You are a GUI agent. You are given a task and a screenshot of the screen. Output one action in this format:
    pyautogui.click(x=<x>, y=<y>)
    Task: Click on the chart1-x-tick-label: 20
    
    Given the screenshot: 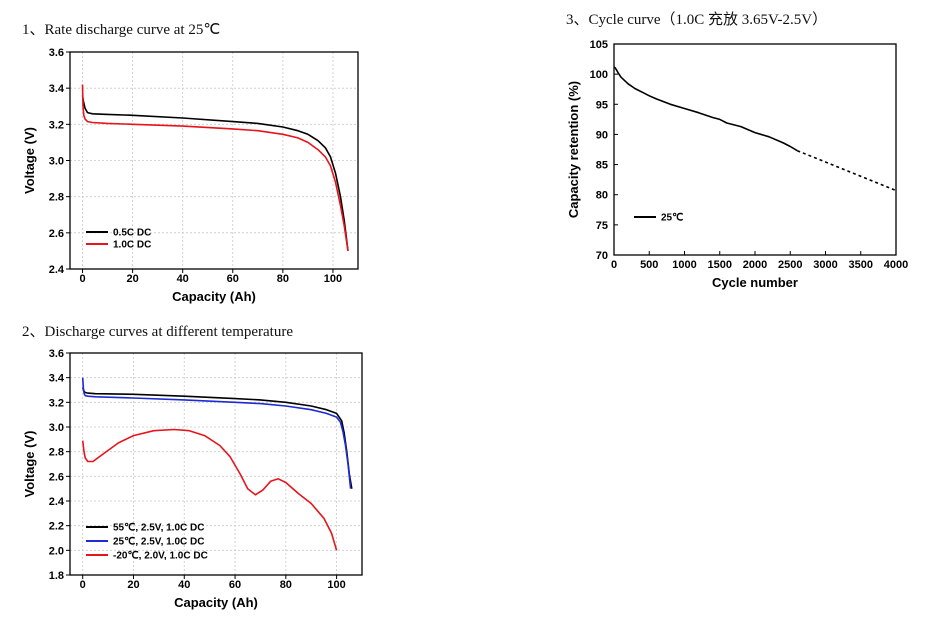 What is the action you would take?
    pyautogui.click(x=132, y=279)
    